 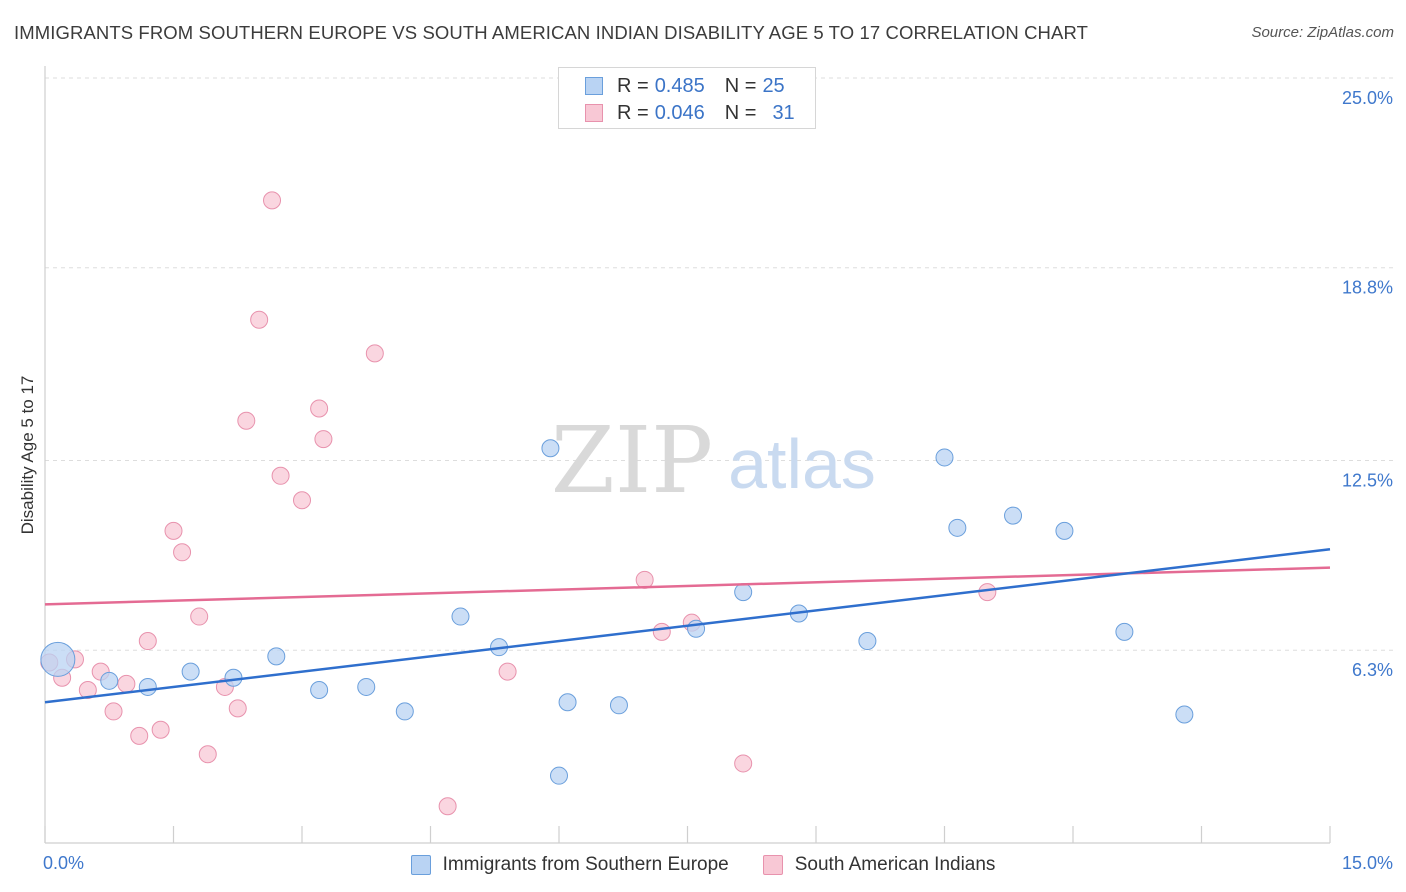 What do you see at coordinates (1322, 32) in the screenshot?
I see `source-credit: Source: ZipAtlas.com` at bounding box center [1322, 32].